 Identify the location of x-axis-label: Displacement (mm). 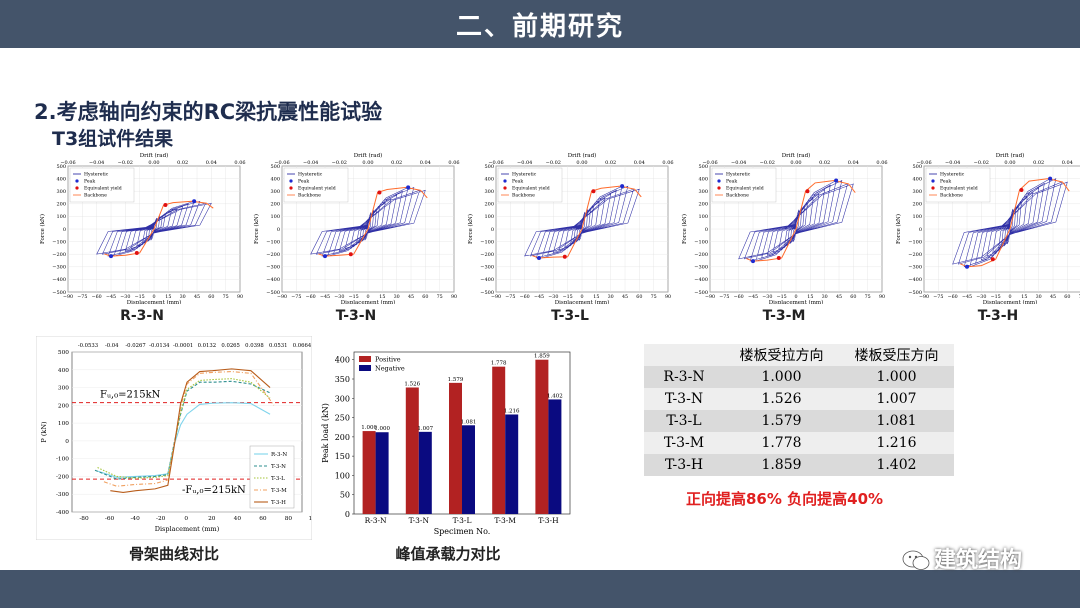
(582, 301).